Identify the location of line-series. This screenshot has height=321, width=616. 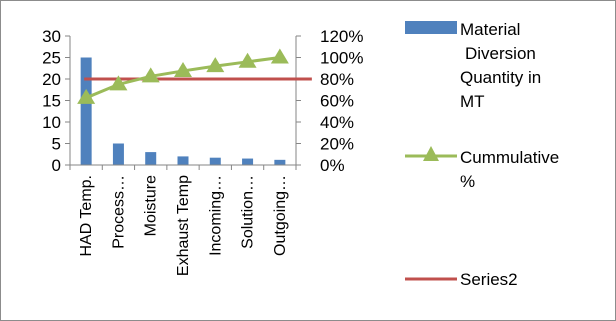
(194, 76).